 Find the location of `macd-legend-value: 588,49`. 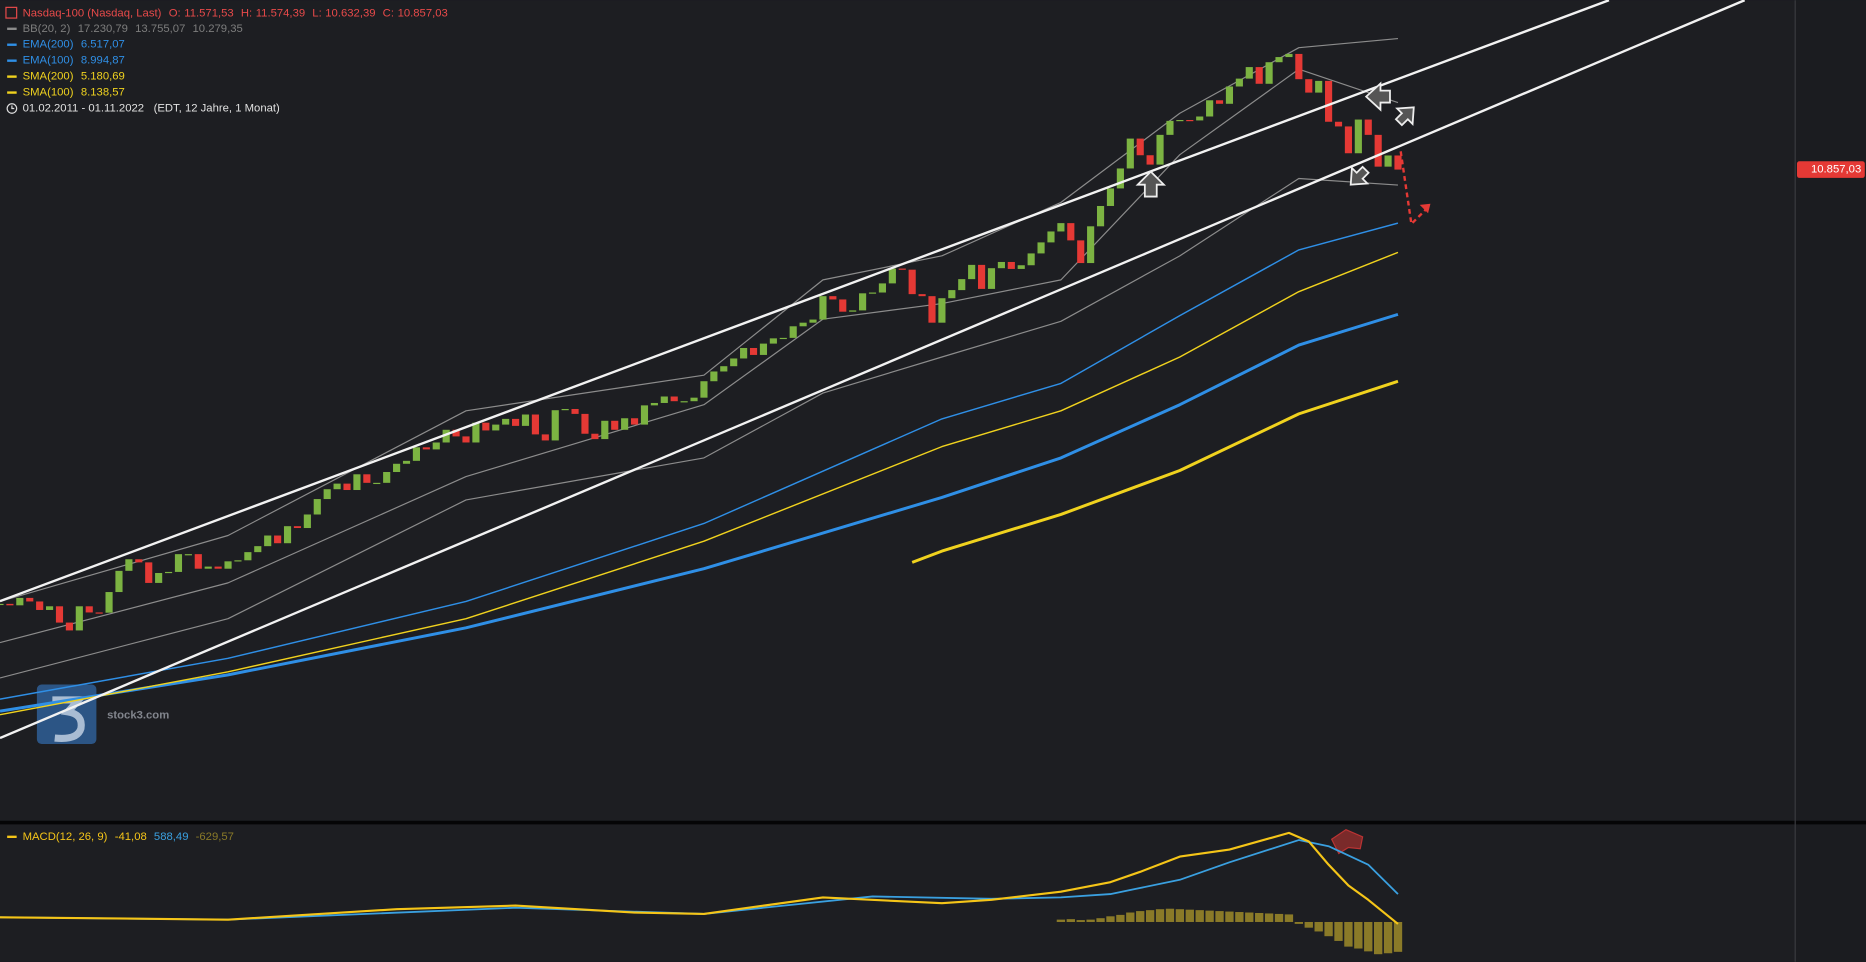

macd-legend-value: 588,49 is located at coordinates (171, 837).